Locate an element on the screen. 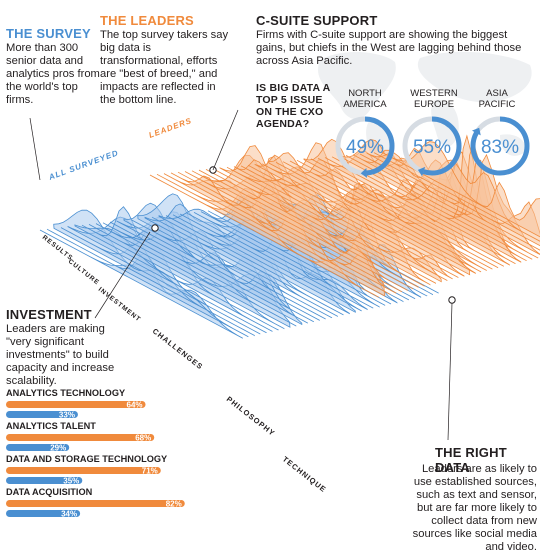  csuite-title: C-SUITE SUPPORT is located at coordinates (317, 20).